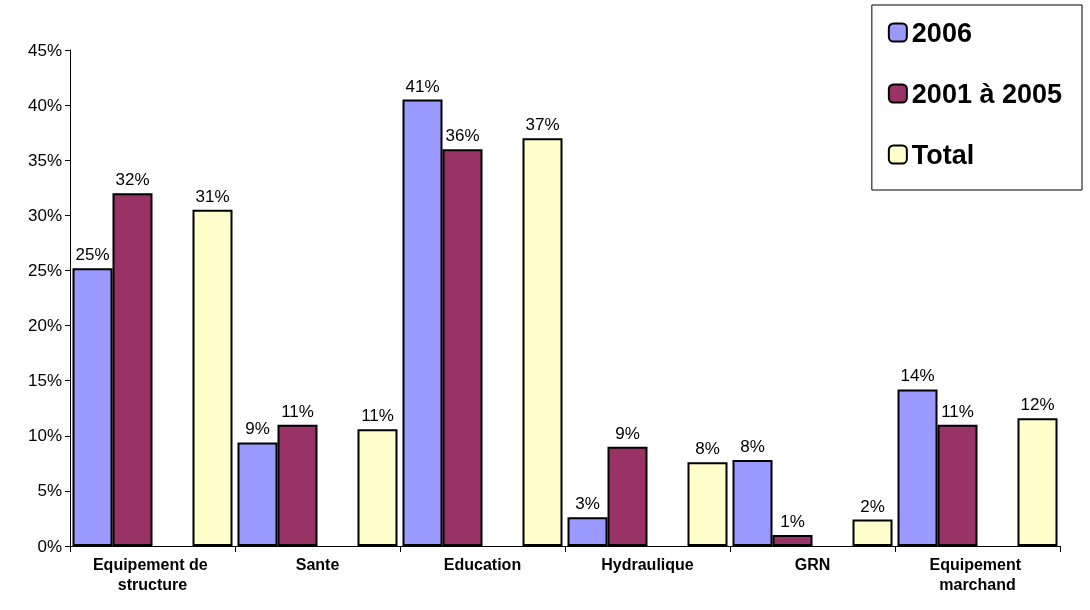 This screenshot has height=610, width=1090. I want to click on x-tick-label: Sante, so click(317, 564).